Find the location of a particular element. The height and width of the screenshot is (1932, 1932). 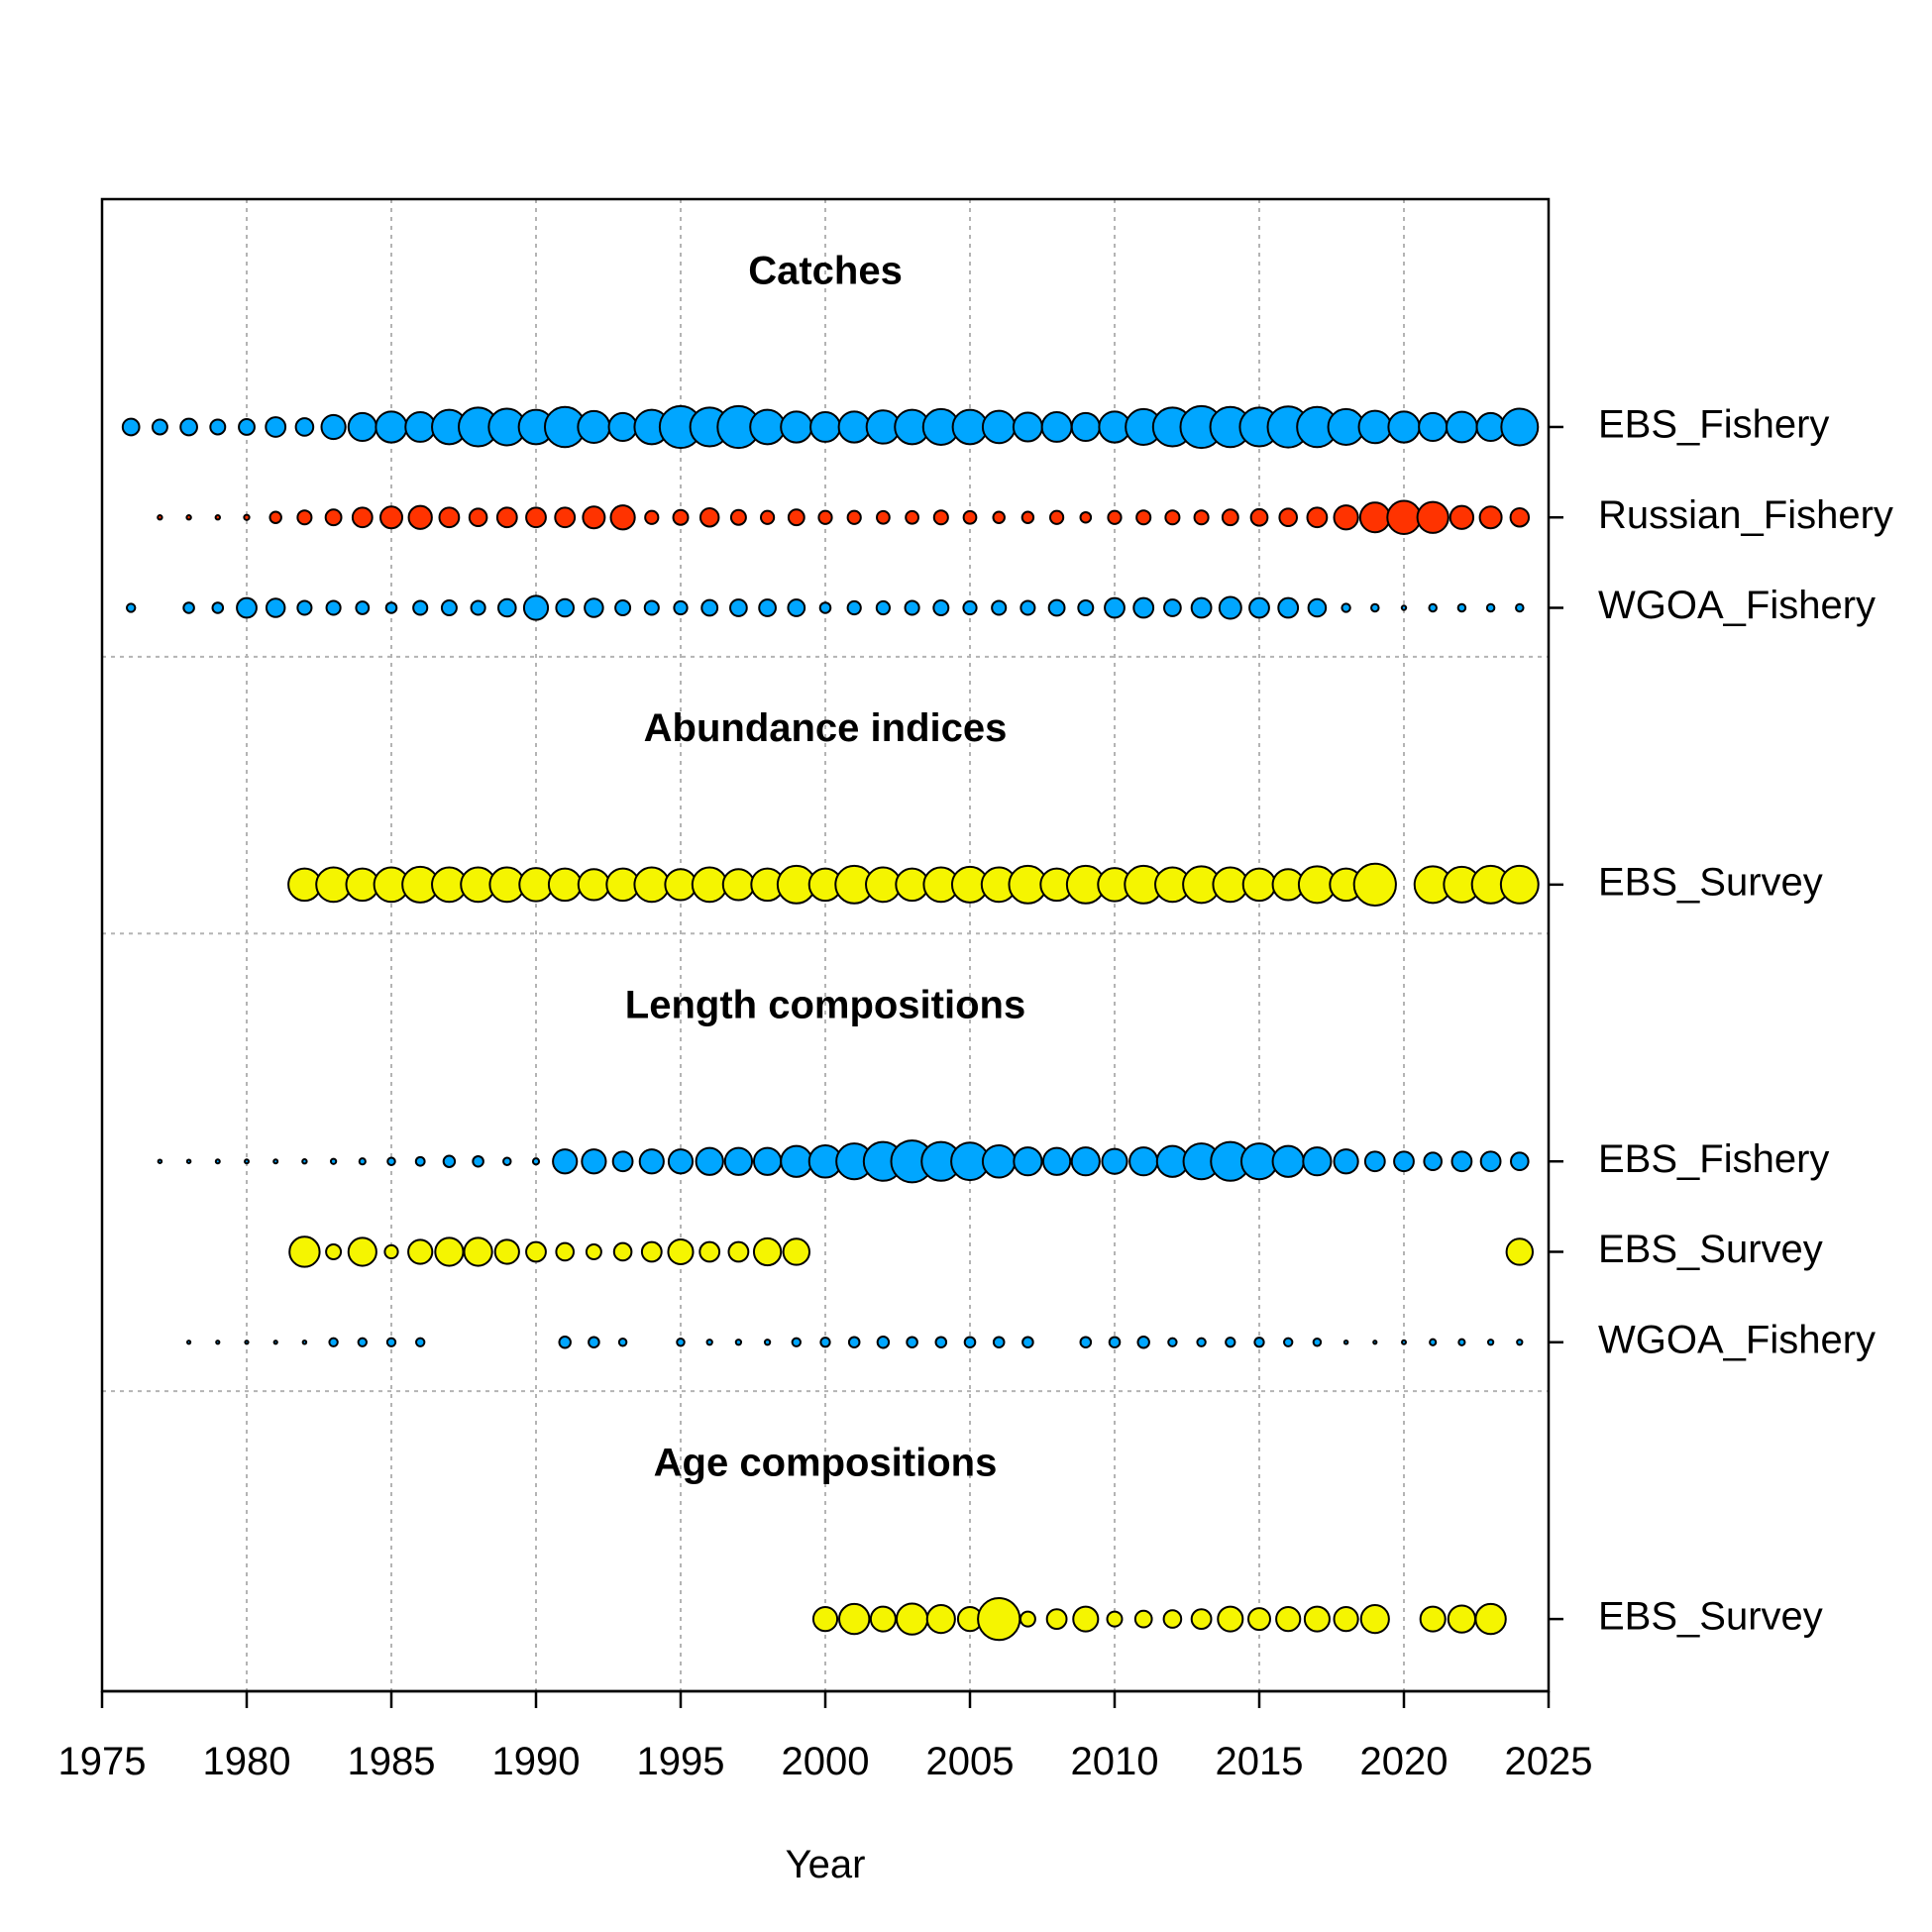

x-tick-label: 1990 is located at coordinates (536, 1761).